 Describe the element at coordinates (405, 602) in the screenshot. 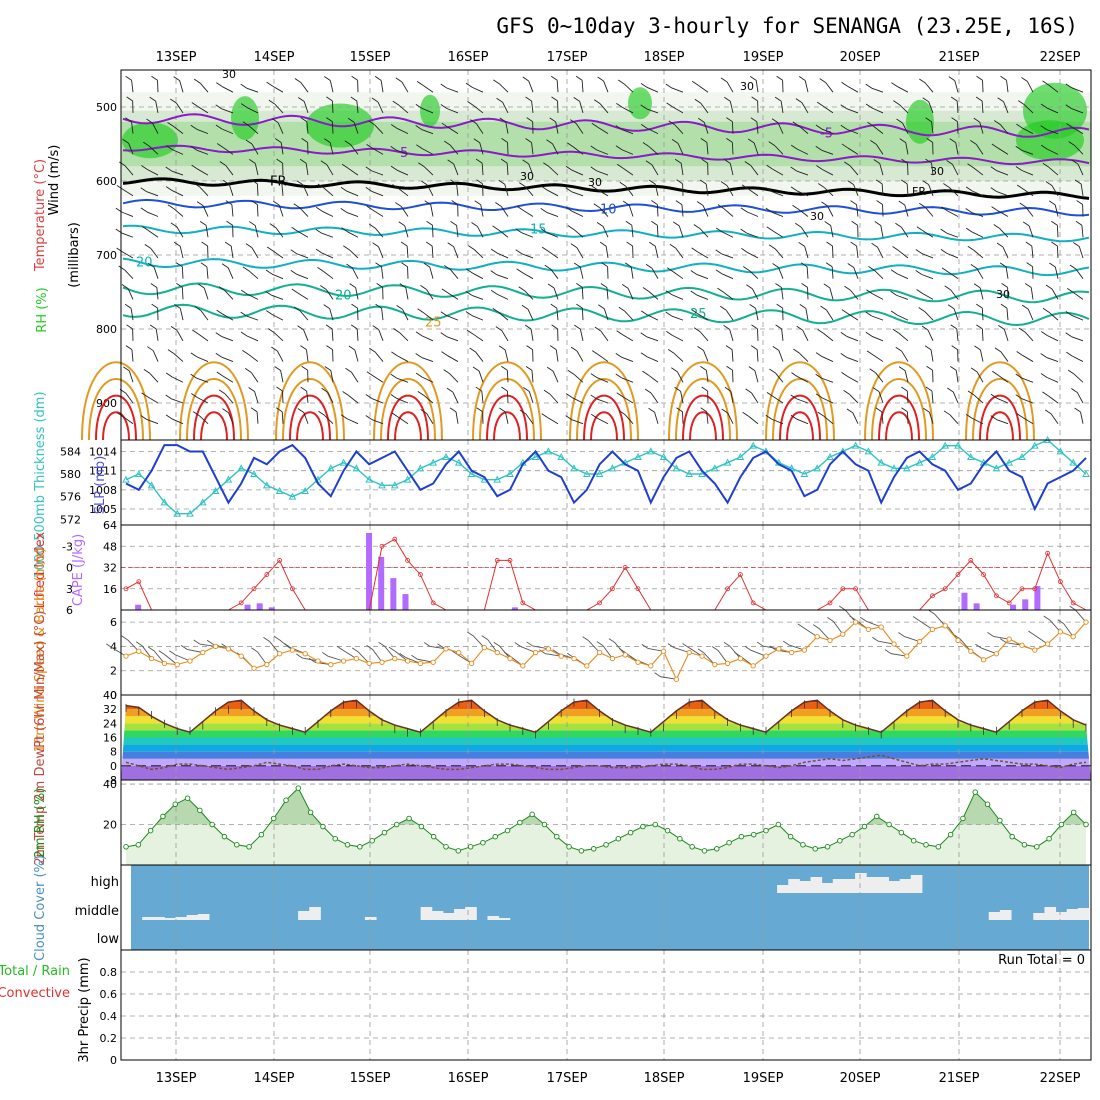

I see `cape-bar` at that location.